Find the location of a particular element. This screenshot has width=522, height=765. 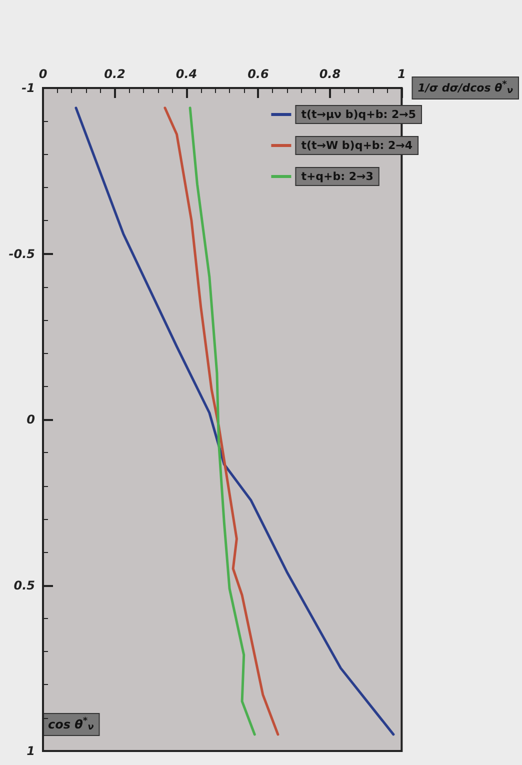

legend-label: t+q+b: 2→3 is located at coordinates (337, 176).